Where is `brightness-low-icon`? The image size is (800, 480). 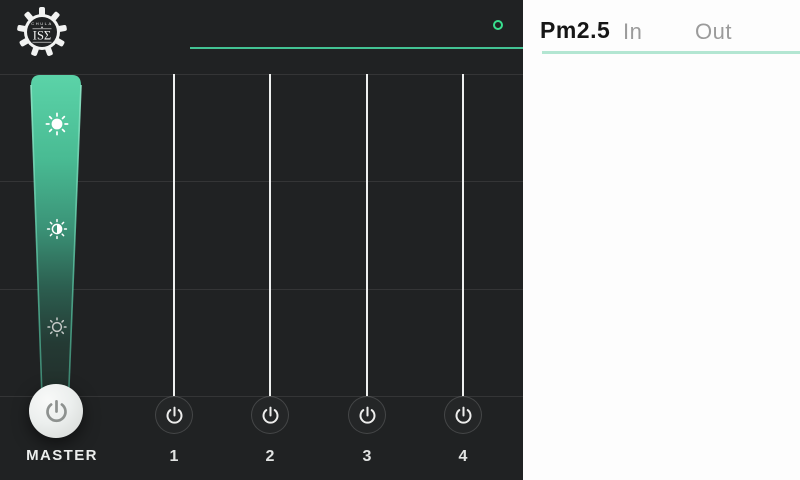
brightness-low-icon is located at coordinates (57, 327).